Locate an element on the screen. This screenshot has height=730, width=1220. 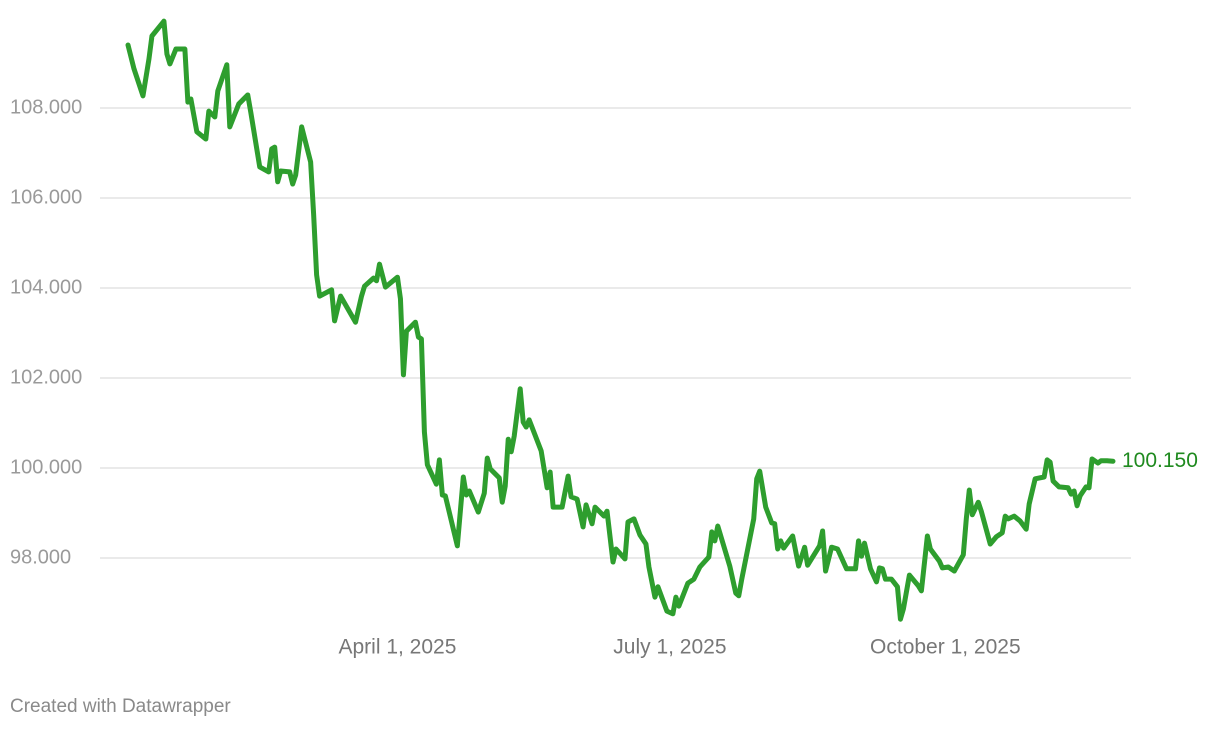
credit: Created with Datawrapper is located at coordinates (120, 706).